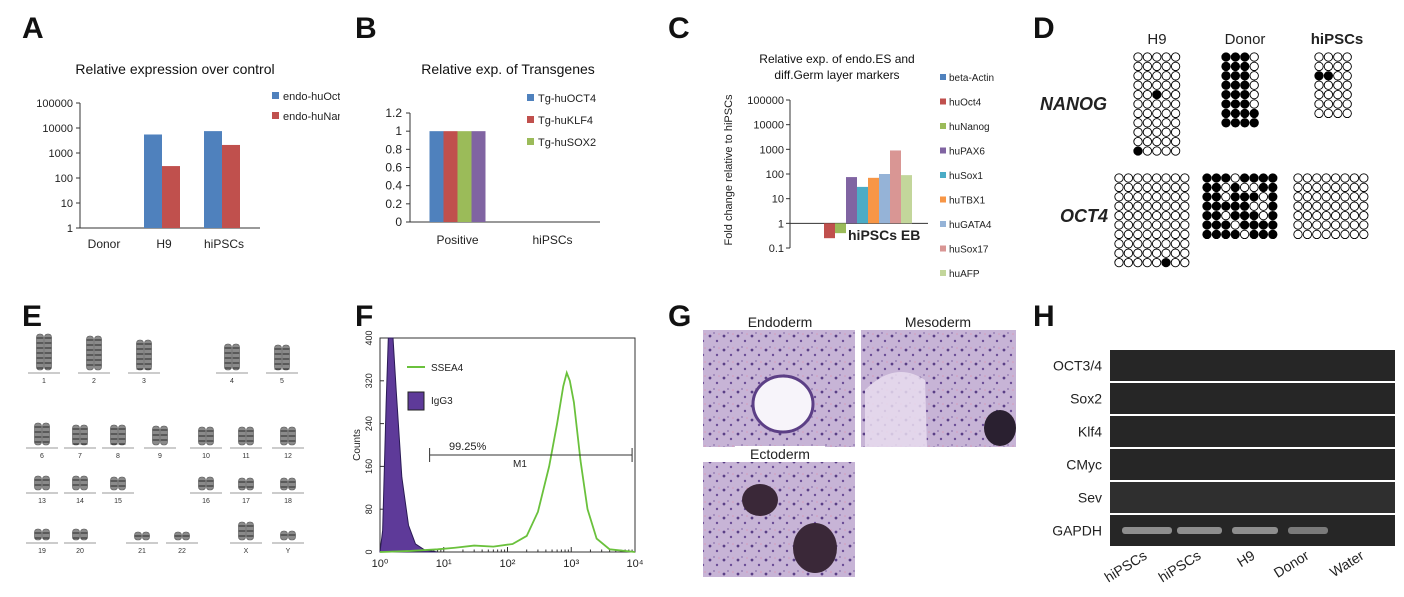  I want to click on chromosome-label: 5, so click(282, 381).